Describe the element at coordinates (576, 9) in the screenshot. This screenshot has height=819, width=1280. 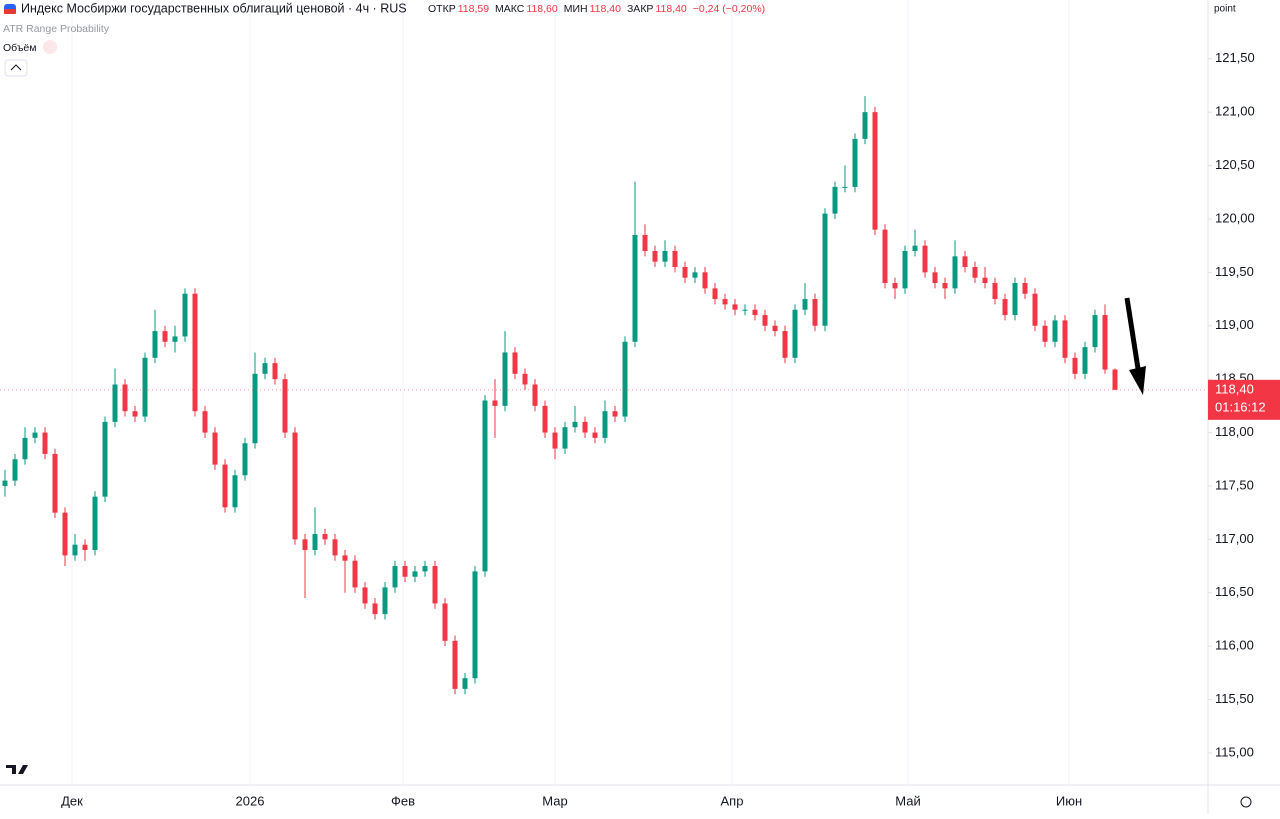
I see `legend-label: МИН` at that location.